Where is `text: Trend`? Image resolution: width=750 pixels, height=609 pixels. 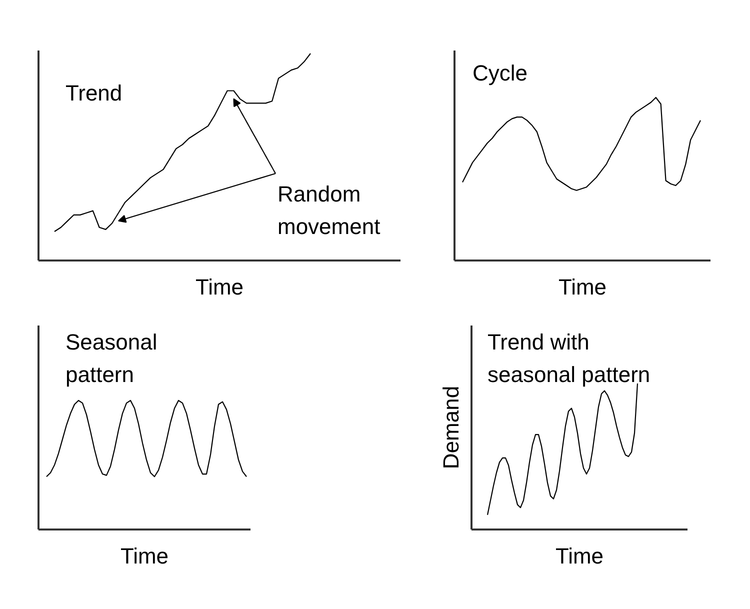 text: Trend is located at coordinates (94, 93).